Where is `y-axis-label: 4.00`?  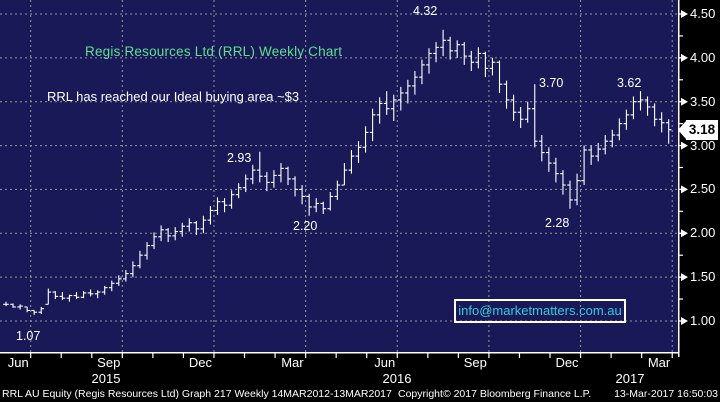 y-axis-label: 4.00 is located at coordinates (703, 57).